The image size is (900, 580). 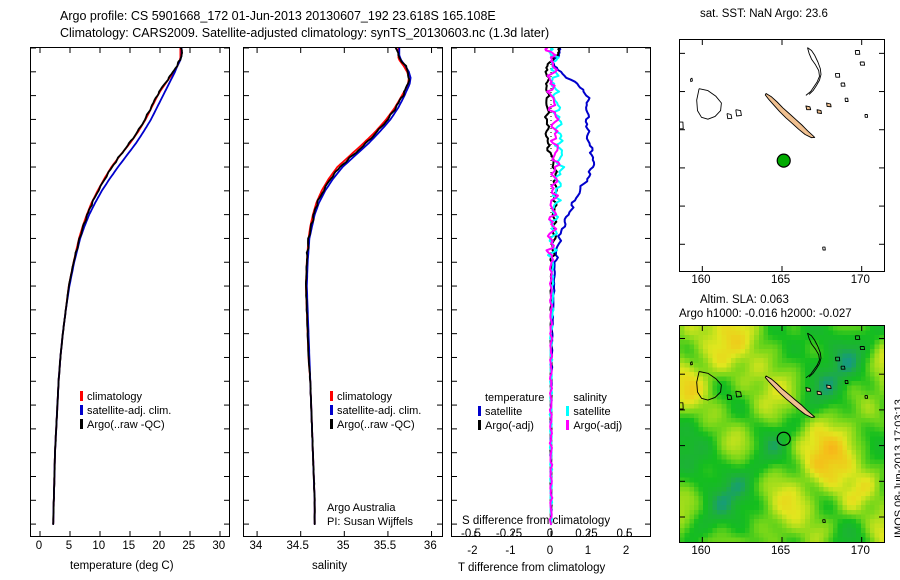 What do you see at coordinates (536, 521) in the screenshot?
I see `salinity-difference-axis-label: S difference from climatology` at bounding box center [536, 521].